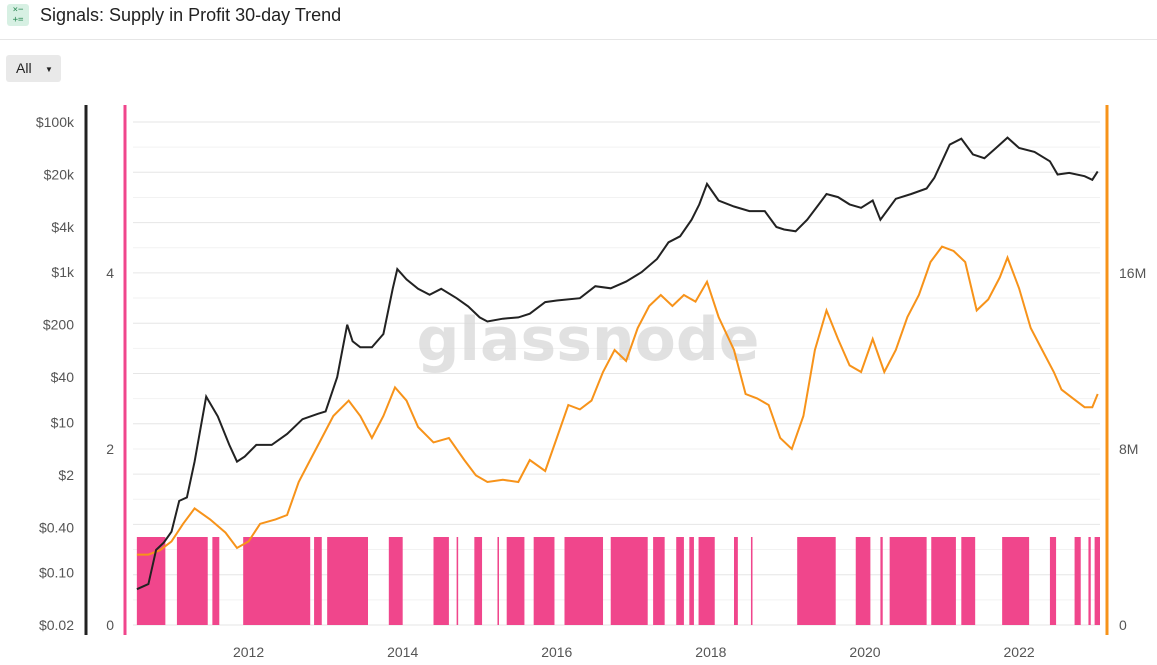 This screenshot has height=665, width=1157. Describe the element at coordinates (587, 340) in the screenshot. I see `watermark: glassnode` at that location.